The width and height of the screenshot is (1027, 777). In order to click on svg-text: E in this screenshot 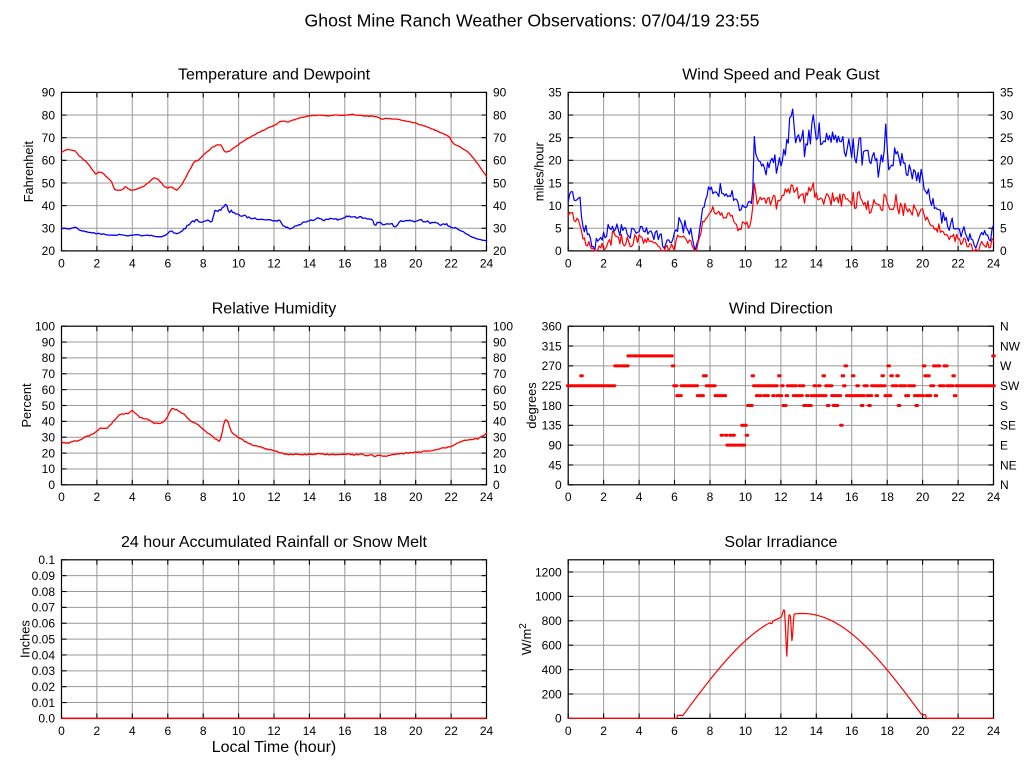, I will do `click(1004, 445)`.